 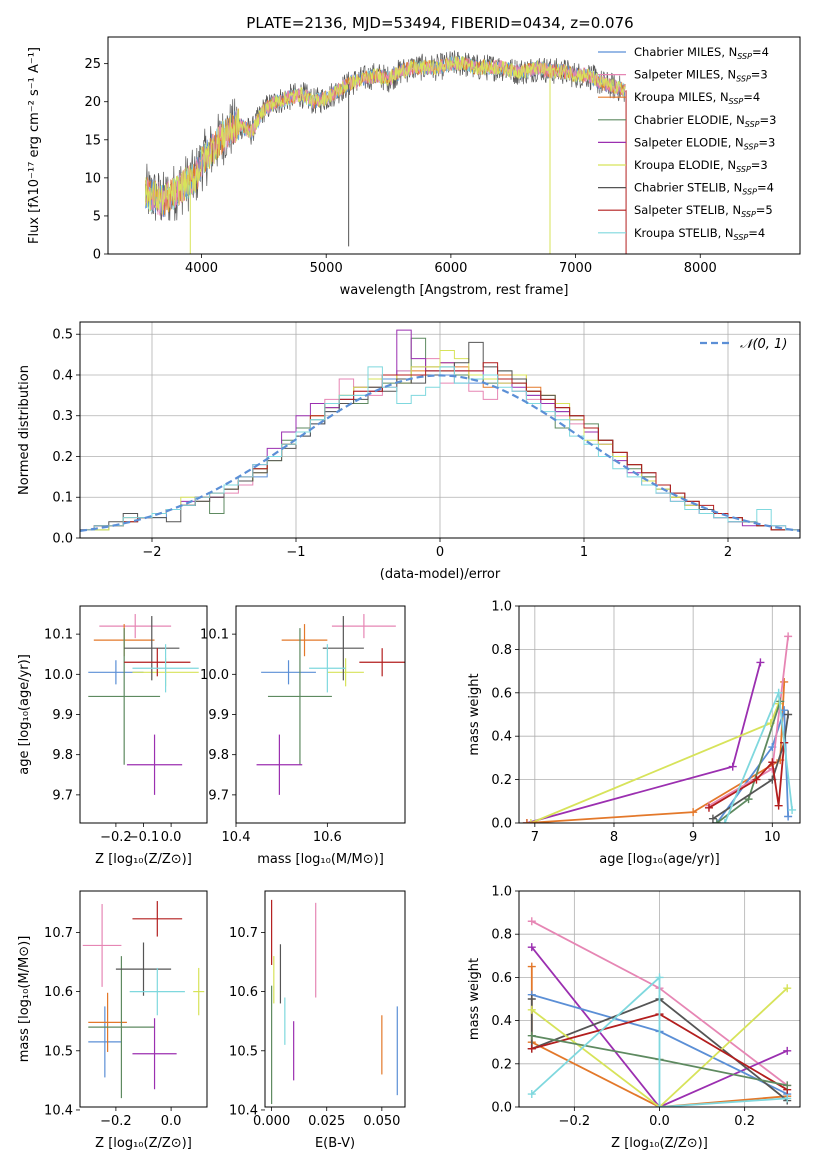 What do you see at coordinates (92, 64) in the screenshot?
I see `y-tick-label: 25` at bounding box center [92, 64].